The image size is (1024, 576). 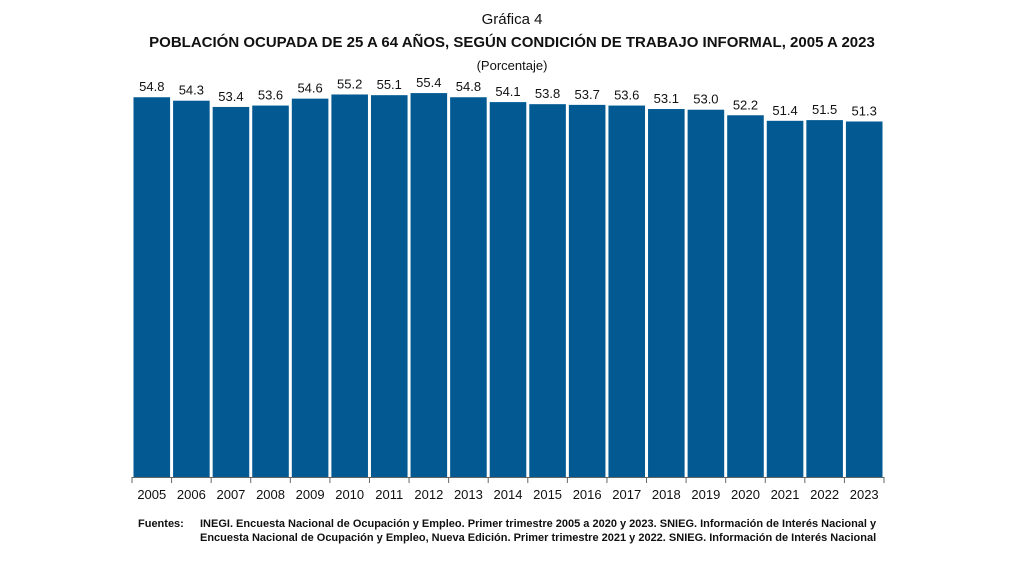 I want to click on data-label: 55.2, so click(x=349, y=83).